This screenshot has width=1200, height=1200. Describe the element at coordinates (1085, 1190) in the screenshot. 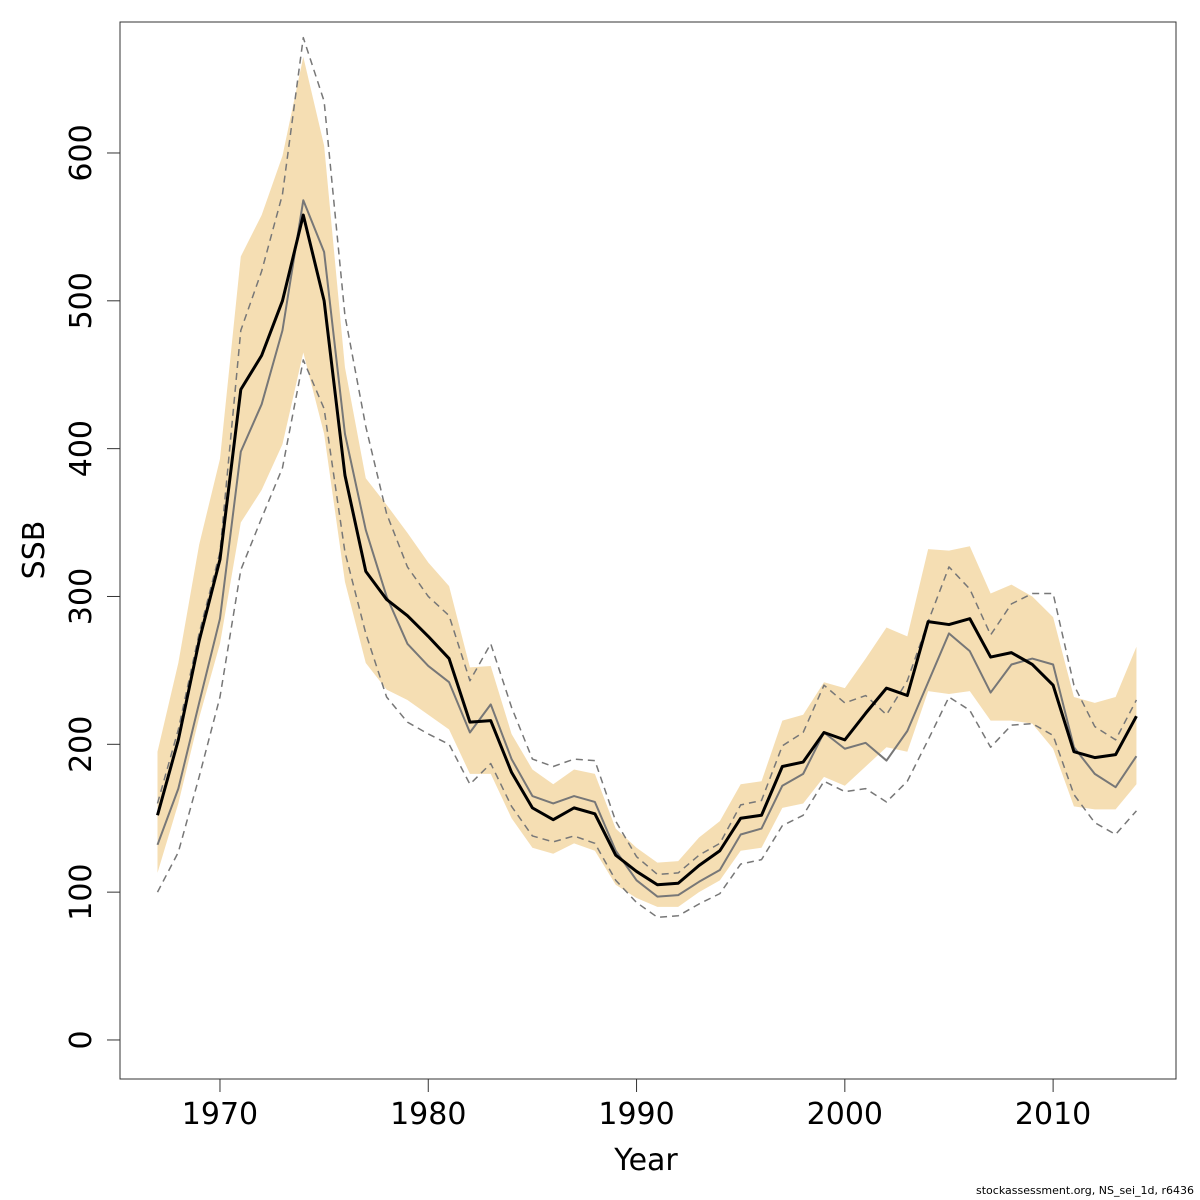

I see `footnote: stockassessment.org, NS_sei_1d, r6436` at that location.